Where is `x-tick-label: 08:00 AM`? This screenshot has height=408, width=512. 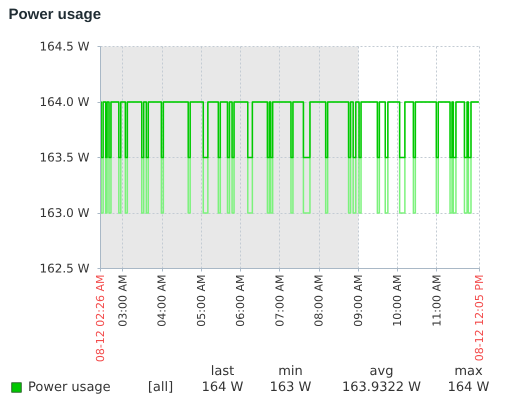 x-tick-label: 08:00 AM is located at coordinates (319, 300).